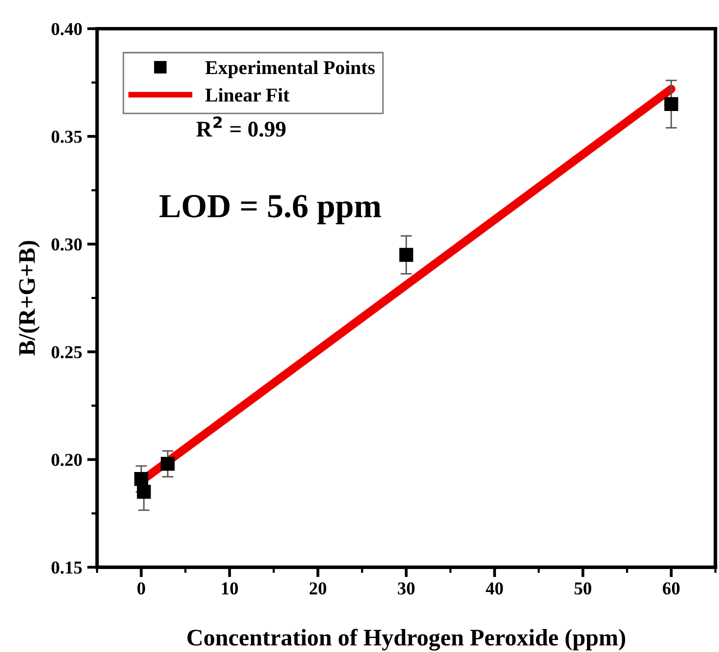 This screenshot has width=719, height=652. What do you see at coordinates (318, 588) in the screenshot?
I see `x-tick-label: 20` at bounding box center [318, 588].